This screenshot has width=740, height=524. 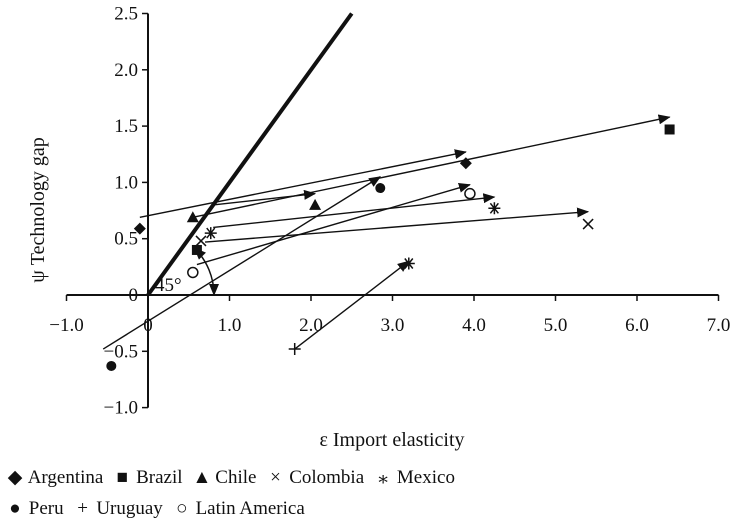 What do you see at coordinates (157, 477) in the screenshot?
I see `legend-label: Brazil` at bounding box center [157, 477].